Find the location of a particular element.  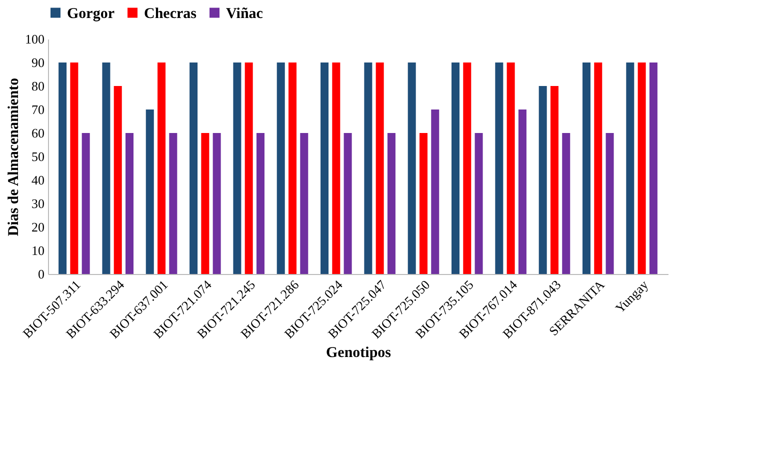

y-tick-label: 0 is located at coordinates (41, 274).